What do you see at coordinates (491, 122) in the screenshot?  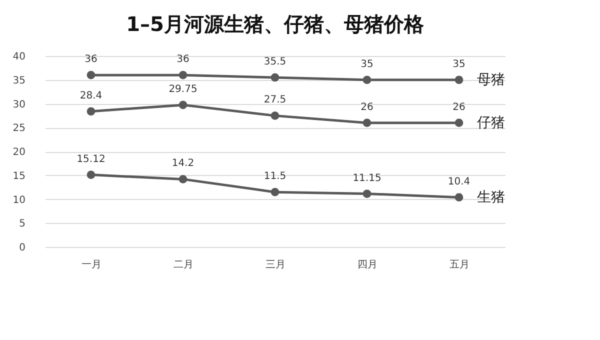 I see `series-label: 仔猪` at bounding box center [491, 122].